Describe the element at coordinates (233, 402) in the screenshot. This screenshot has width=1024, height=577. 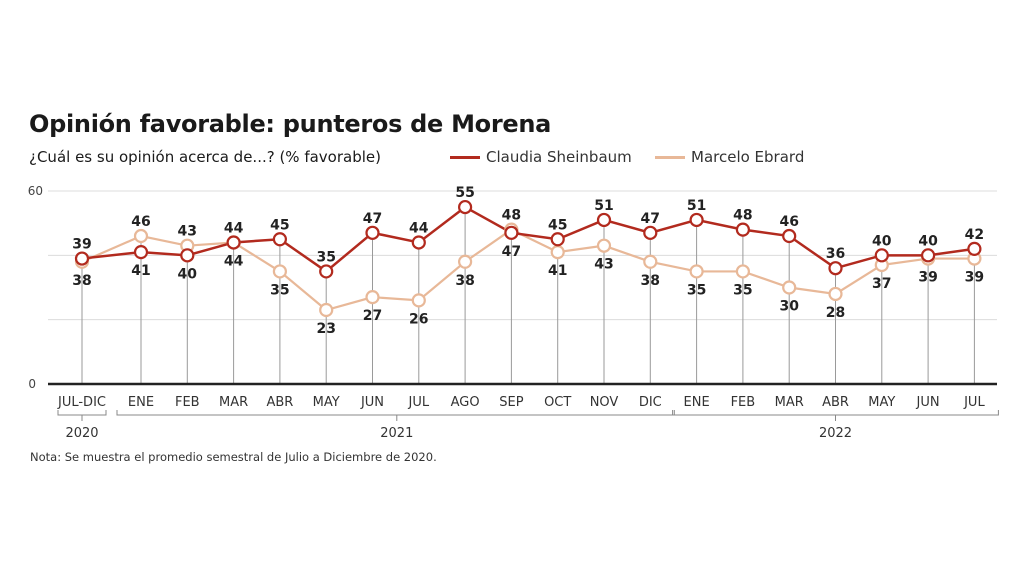
I see `x-tick-label: MAR` at that location.